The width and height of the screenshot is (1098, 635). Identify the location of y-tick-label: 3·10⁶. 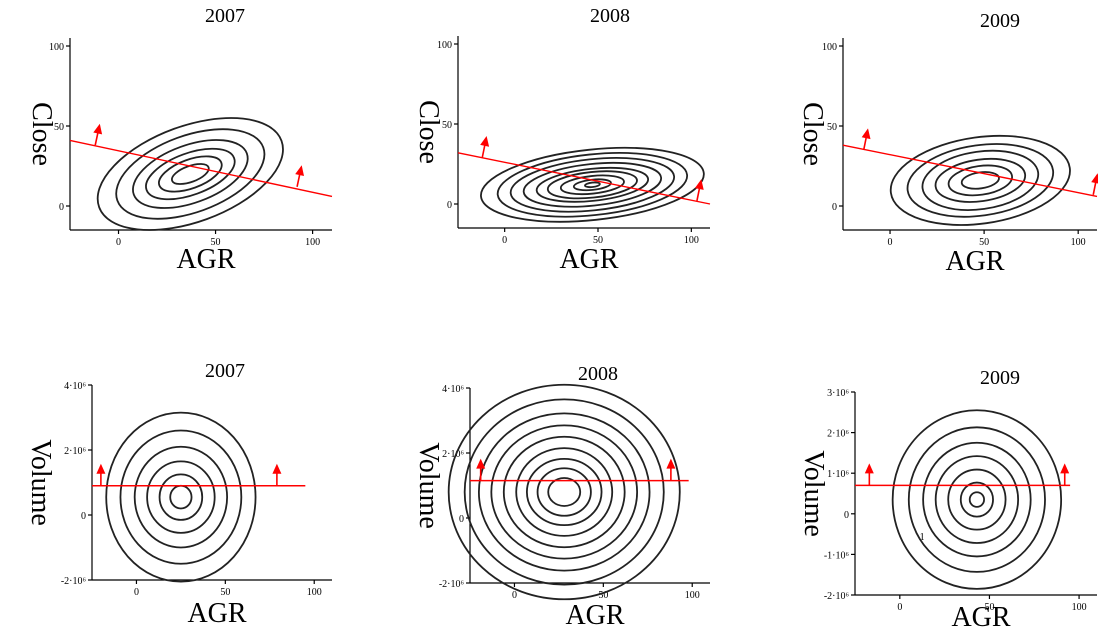
(838, 393).